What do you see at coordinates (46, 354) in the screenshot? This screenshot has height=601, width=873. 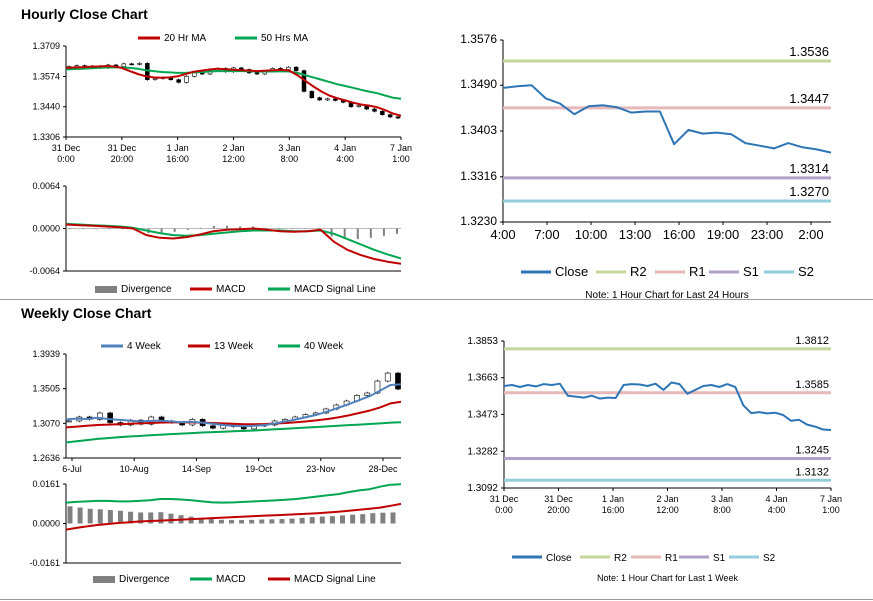 I see `weekly-price-y-tick-label: 1.3939` at bounding box center [46, 354].